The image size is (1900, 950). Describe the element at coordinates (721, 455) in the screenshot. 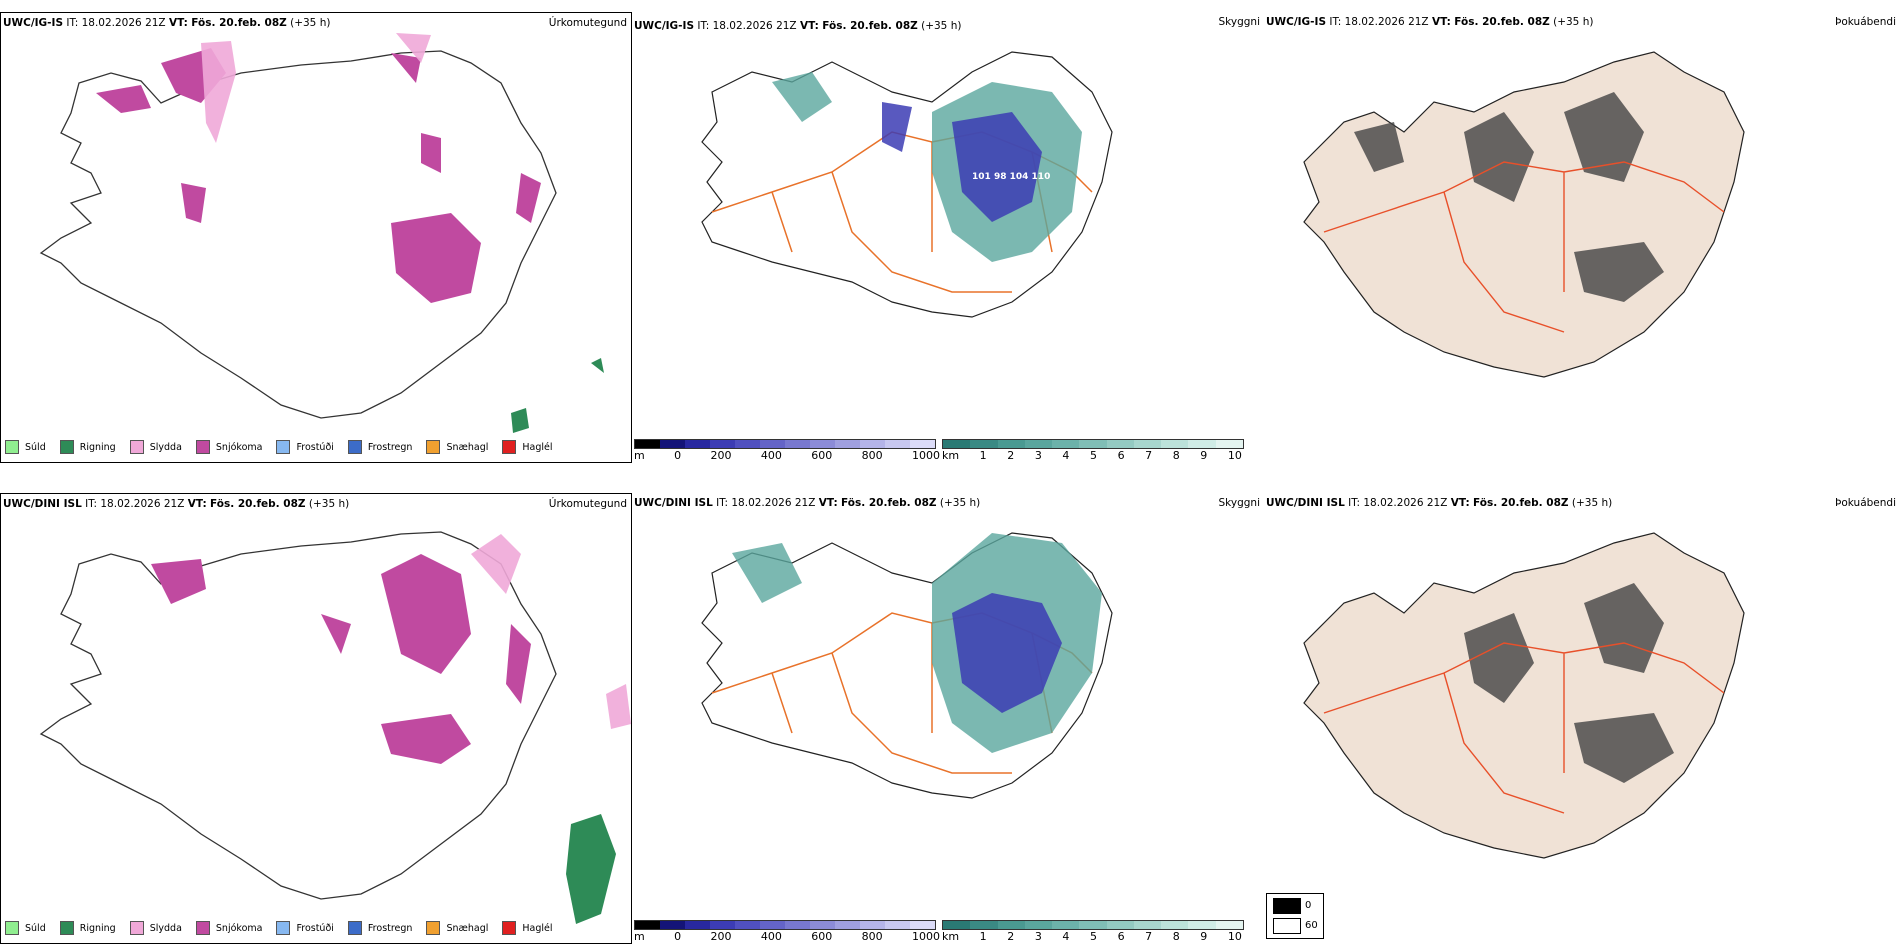

I see `tick-label: 200` at that location.